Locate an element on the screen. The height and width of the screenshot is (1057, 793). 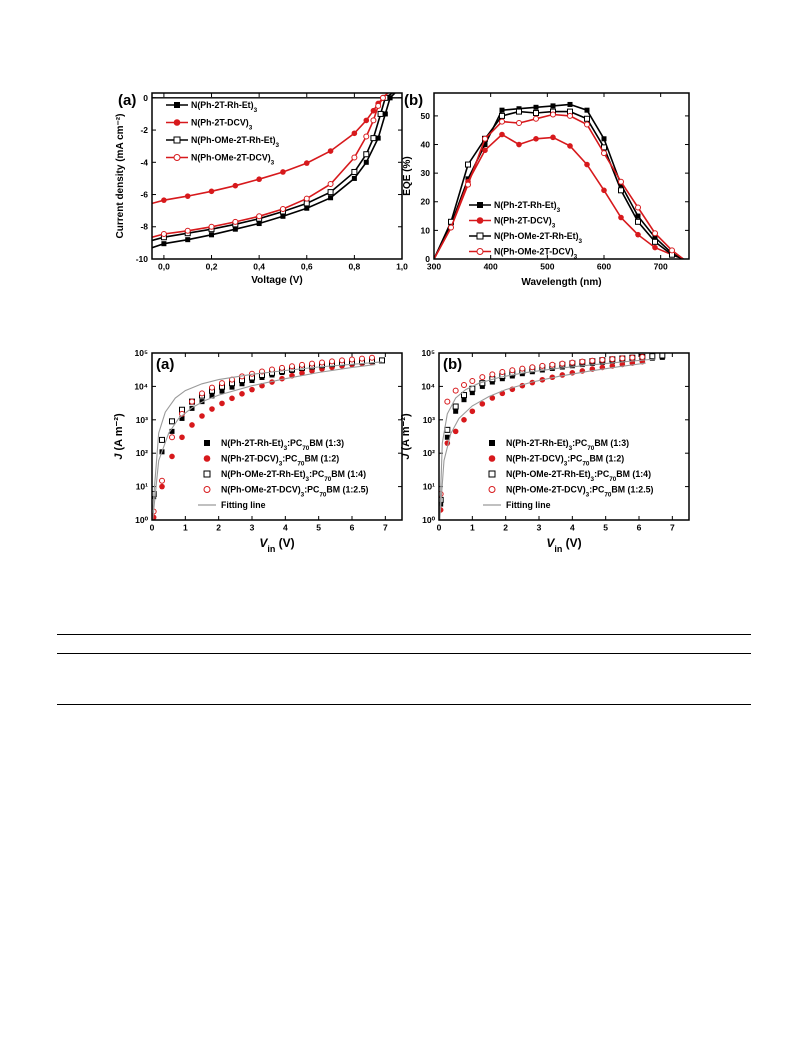
table-top-rule is located at coordinates (404, 634).